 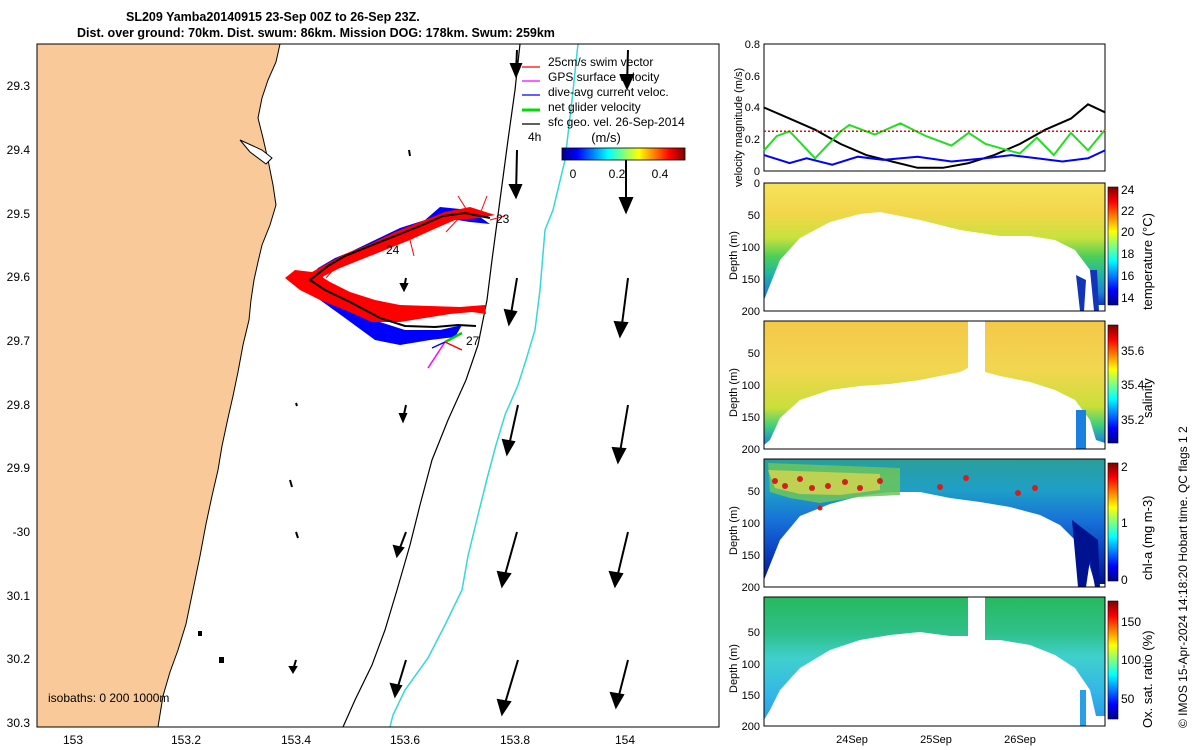 I want to click on svg-text: 29.3, so click(x=19, y=86).